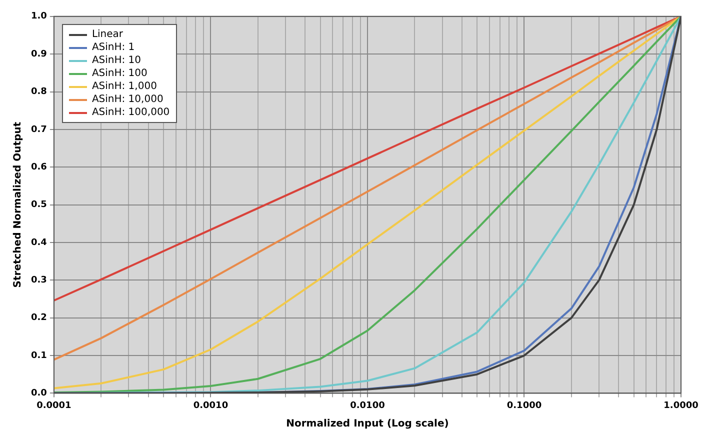 The image size is (711, 442). I want to click on legend-label: ASinH: 10, so click(117, 61).